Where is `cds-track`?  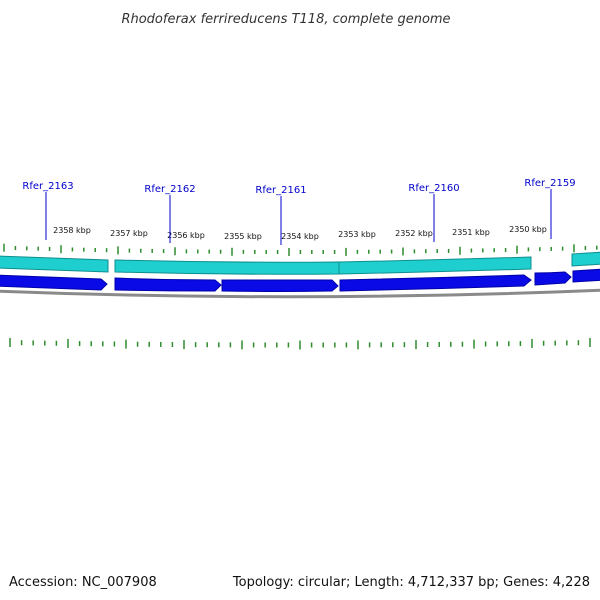 cds-track is located at coordinates (300, 263).